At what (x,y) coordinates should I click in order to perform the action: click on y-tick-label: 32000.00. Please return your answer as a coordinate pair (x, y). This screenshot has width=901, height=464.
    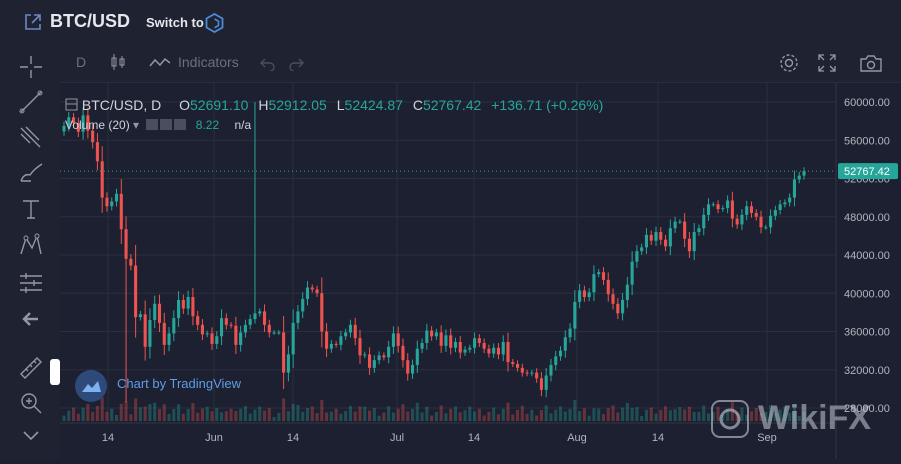
    Looking at the image, I should click on (867, 371).